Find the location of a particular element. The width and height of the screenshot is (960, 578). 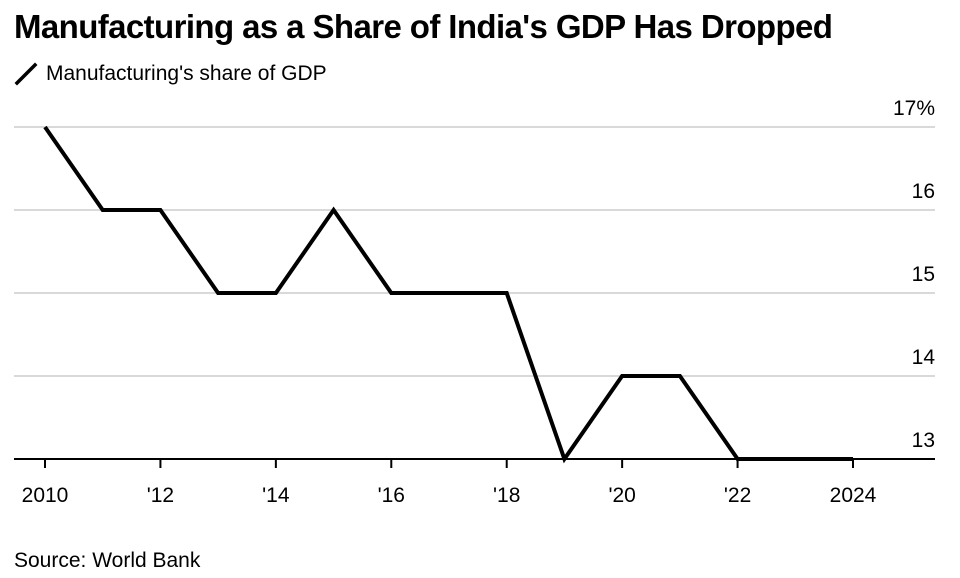

x-tick-label: '18 is located at coordinates (506, 495).